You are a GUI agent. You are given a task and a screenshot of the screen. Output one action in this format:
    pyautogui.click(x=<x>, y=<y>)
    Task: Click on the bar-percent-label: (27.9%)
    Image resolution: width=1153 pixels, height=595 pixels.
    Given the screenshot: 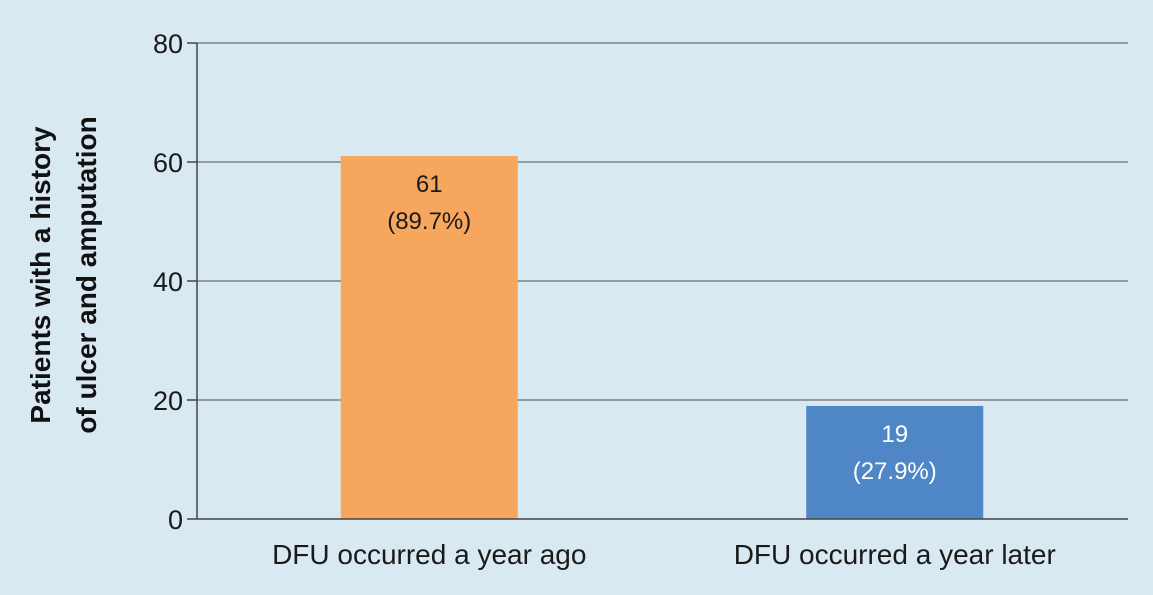 What is the action you would take?
    pyautogui.click(x=895, y=471)
    